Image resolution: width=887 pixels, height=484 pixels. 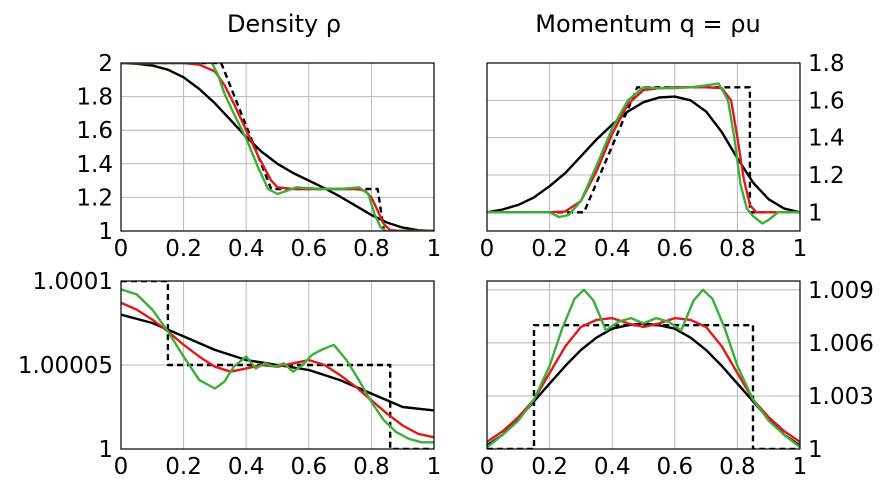 I want to click on y-tick-label: 1.006, so click(x=841, y=344).